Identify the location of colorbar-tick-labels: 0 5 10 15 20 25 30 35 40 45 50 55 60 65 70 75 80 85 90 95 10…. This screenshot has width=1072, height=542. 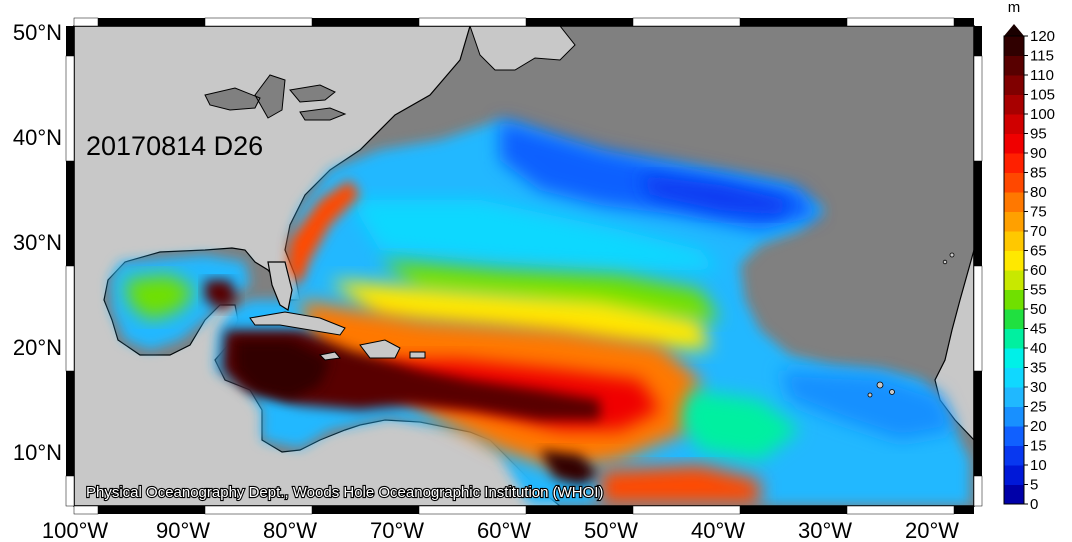
(1039, 270).